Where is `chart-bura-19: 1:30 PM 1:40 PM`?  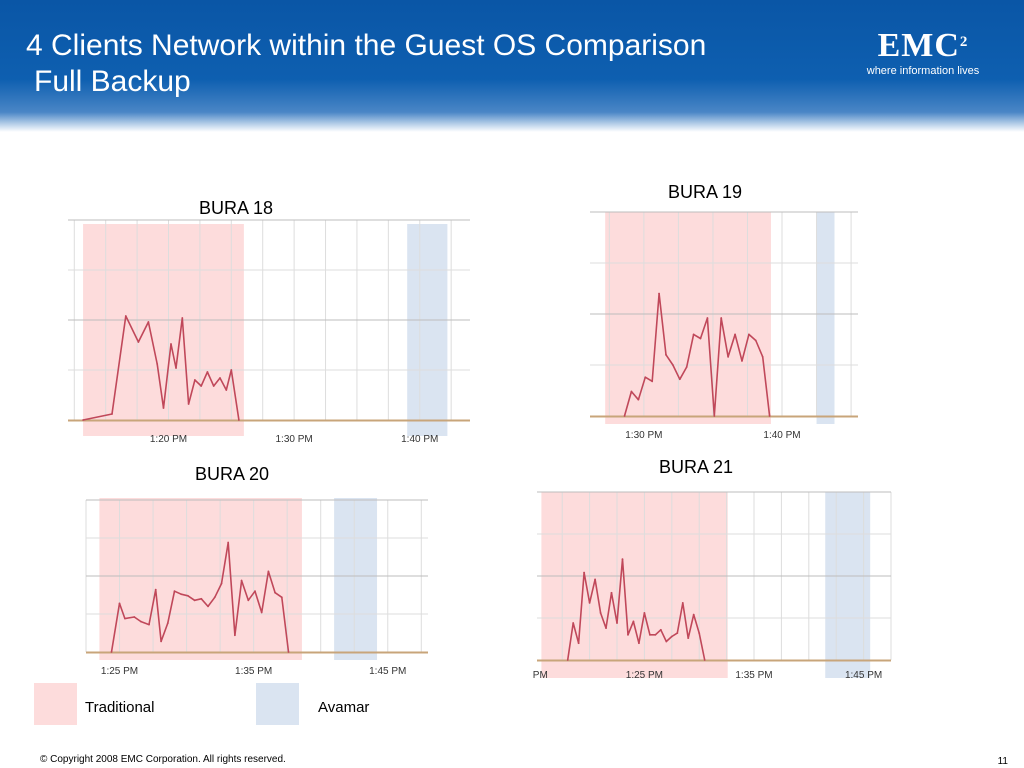
chart-bura-19: 1:30 PM 1:40 PM is located at coordinates (724, 326).